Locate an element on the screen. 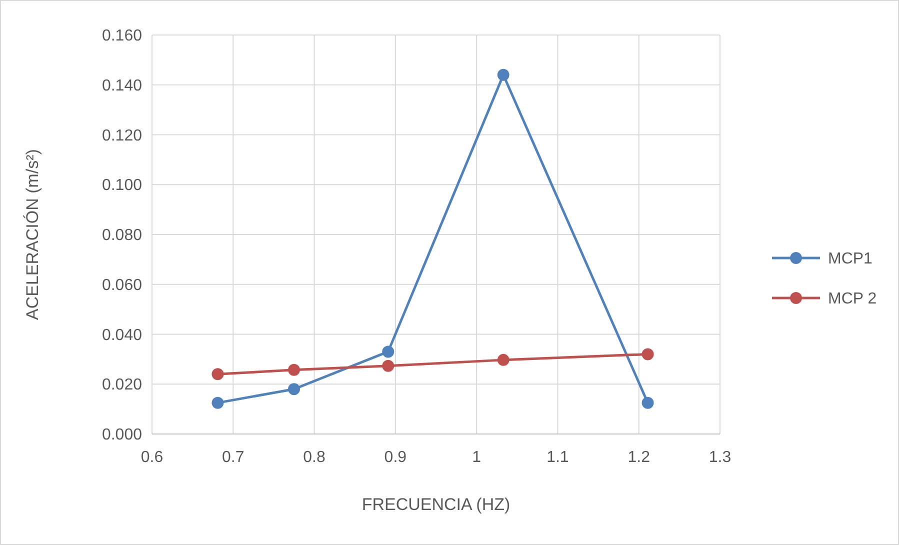  x-tick-label: 0.8 is located at coordinates (314, 457).